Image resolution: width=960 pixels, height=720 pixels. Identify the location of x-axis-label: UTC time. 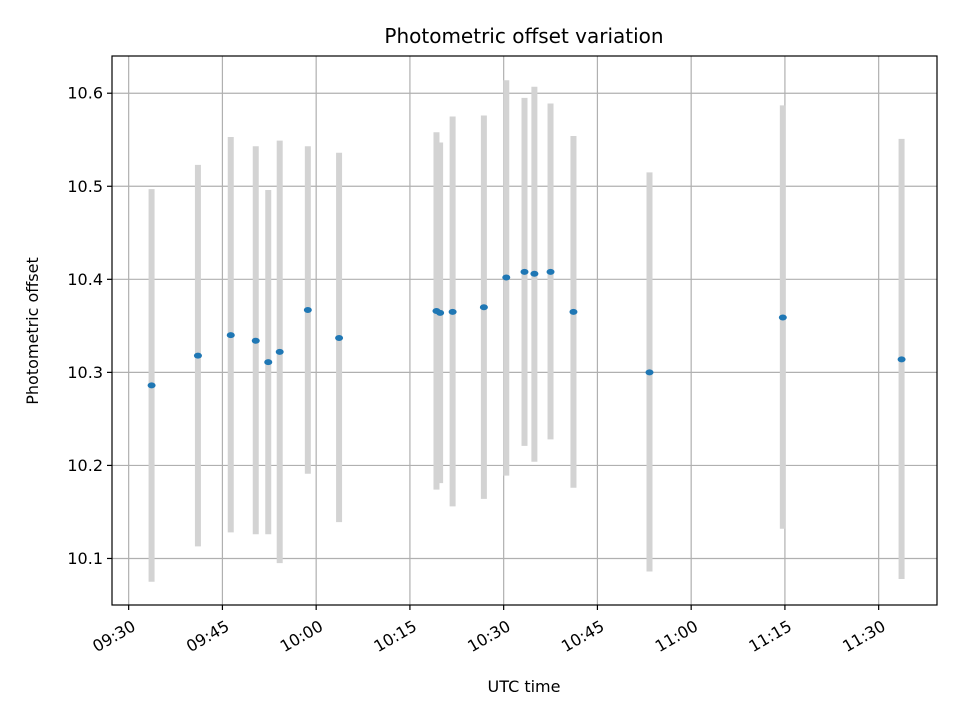
(524, 686).